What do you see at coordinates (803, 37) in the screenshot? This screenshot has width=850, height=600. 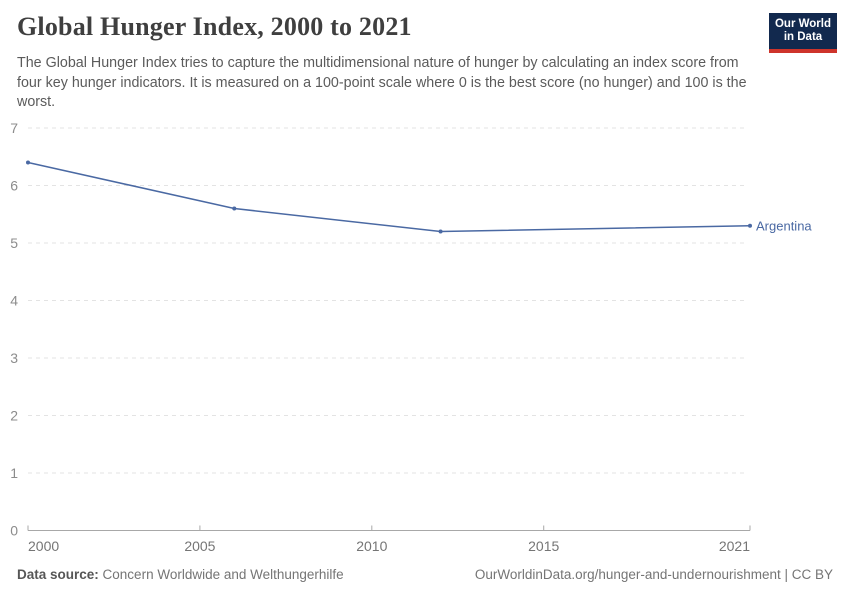 I see `owid-logo-line2: in Data` at bounding box center [803, 37].